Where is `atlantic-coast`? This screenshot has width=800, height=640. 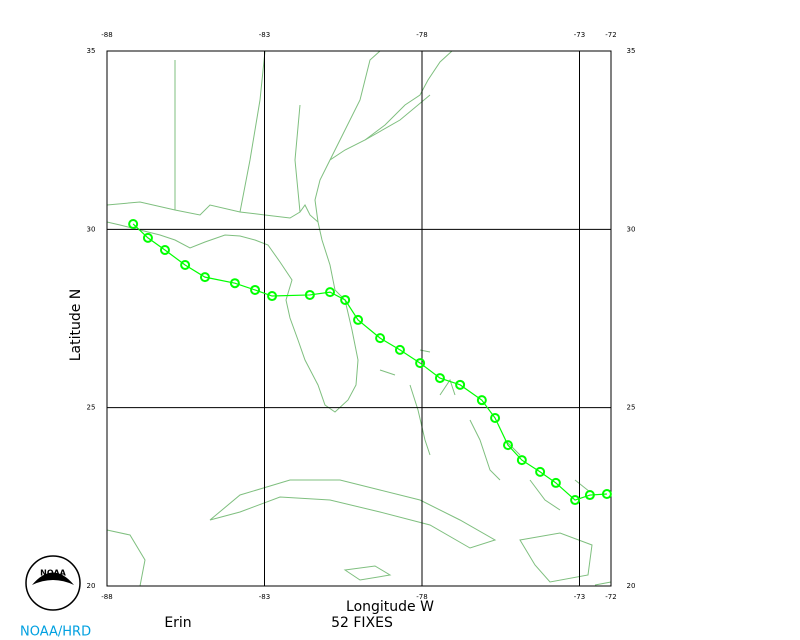 atlantic-coast is located at coordinates (383, 136).